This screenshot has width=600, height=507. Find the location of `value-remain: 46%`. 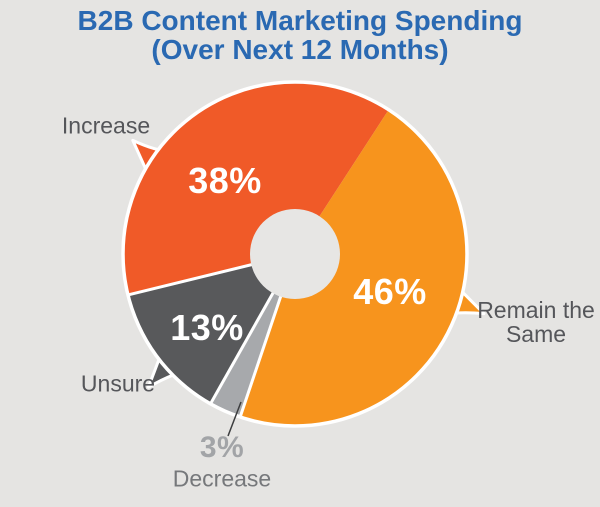

value-remain: 46% is located at coordinates (390, 291).